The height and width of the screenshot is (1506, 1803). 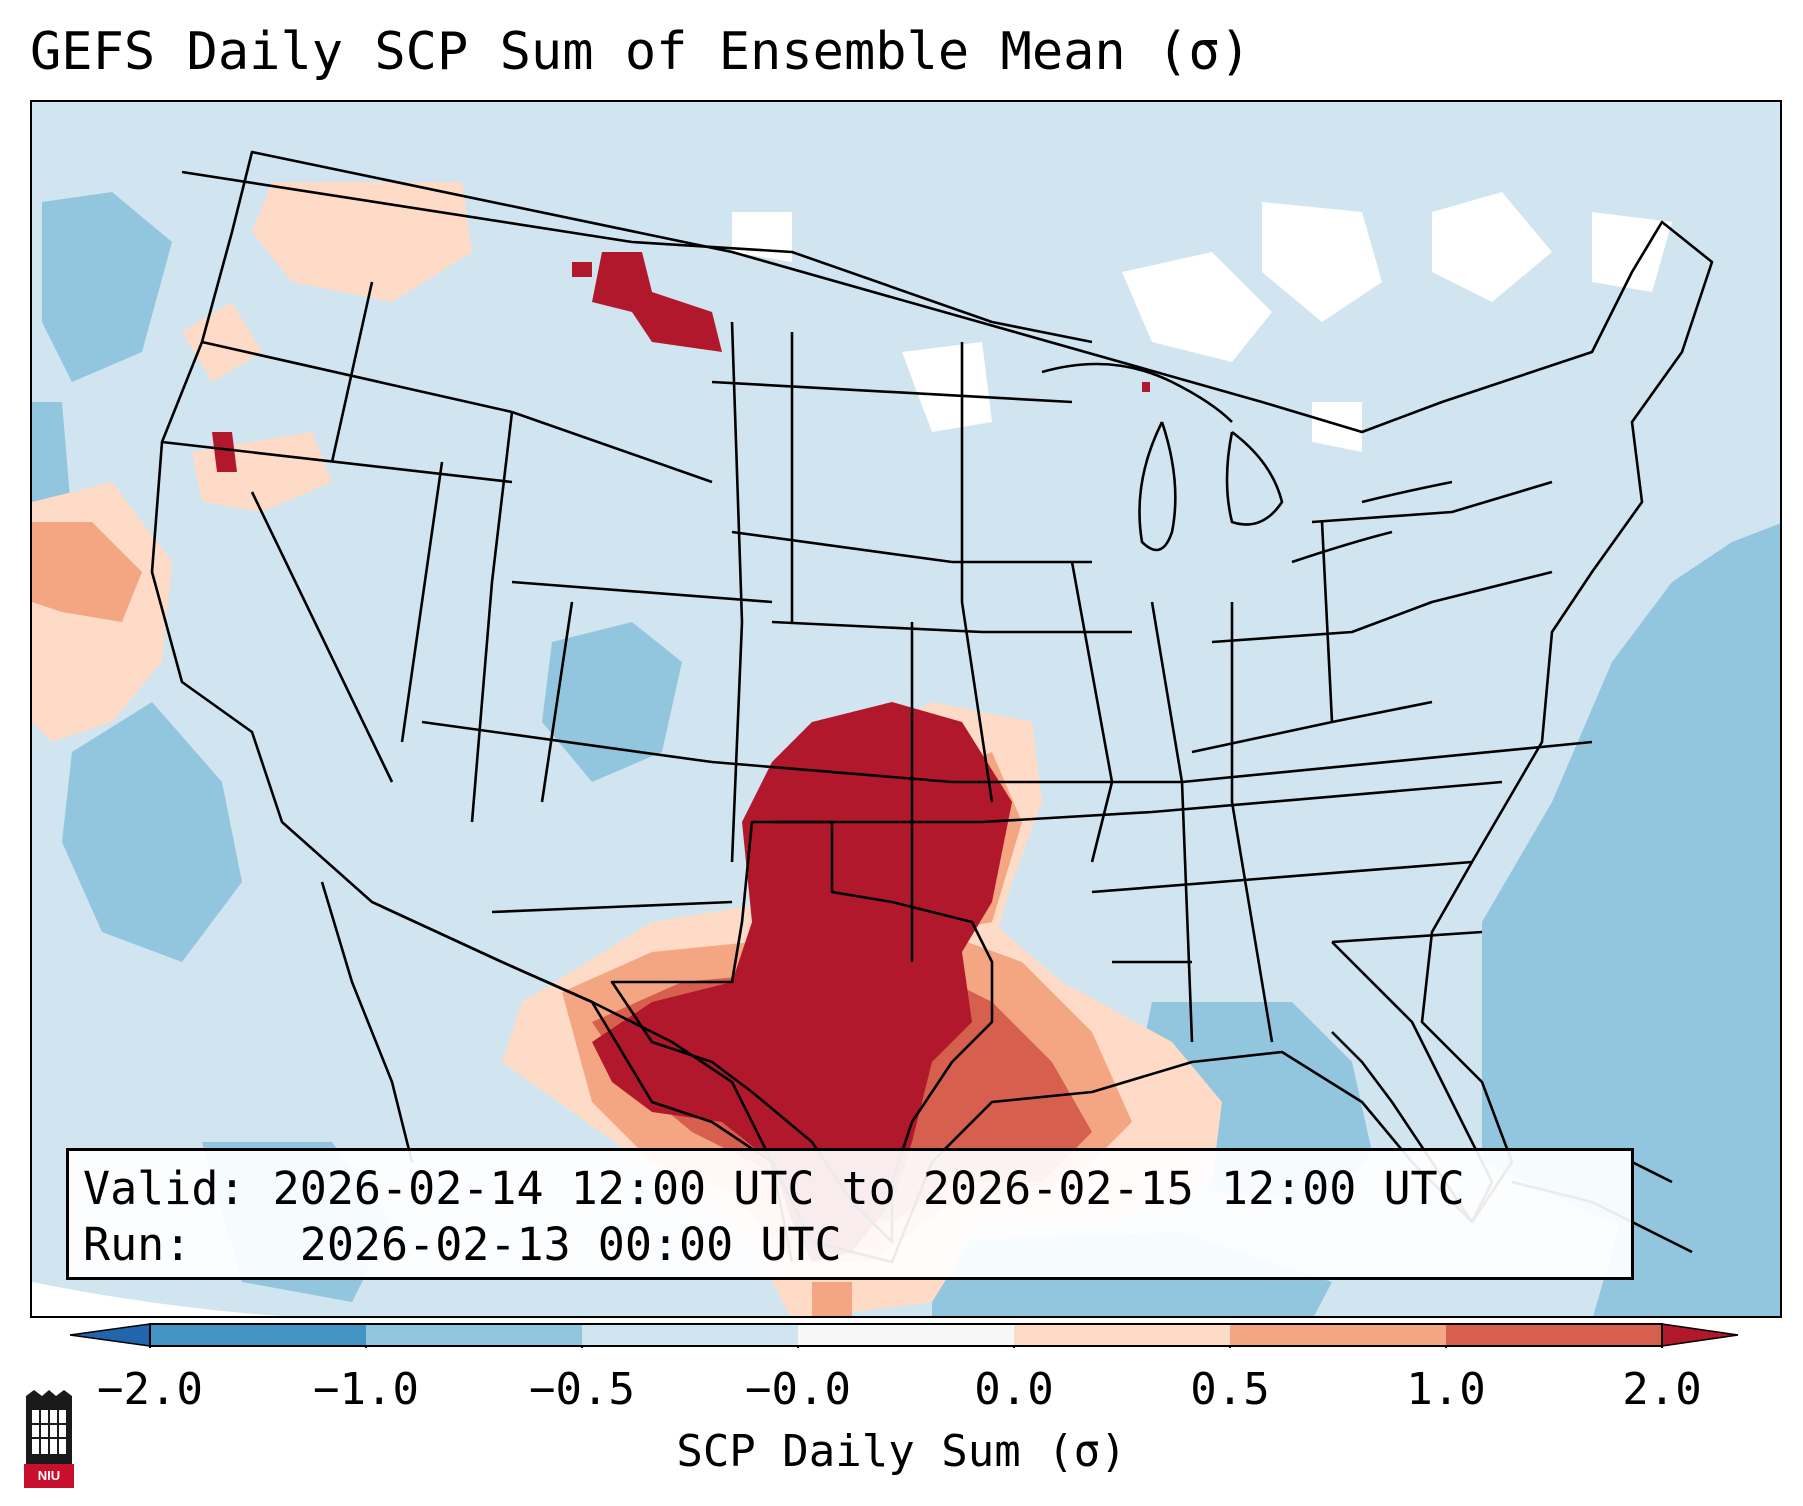 I want to click on colorbar-extend-low, so click(x=110, y=1335).